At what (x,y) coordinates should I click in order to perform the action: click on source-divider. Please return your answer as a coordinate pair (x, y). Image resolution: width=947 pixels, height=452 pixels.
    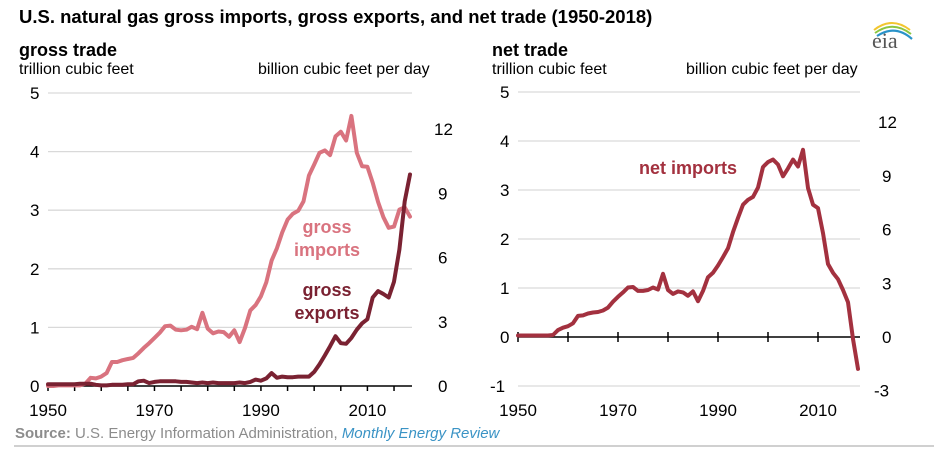
    Looking at the image, I should click on (474, 446).